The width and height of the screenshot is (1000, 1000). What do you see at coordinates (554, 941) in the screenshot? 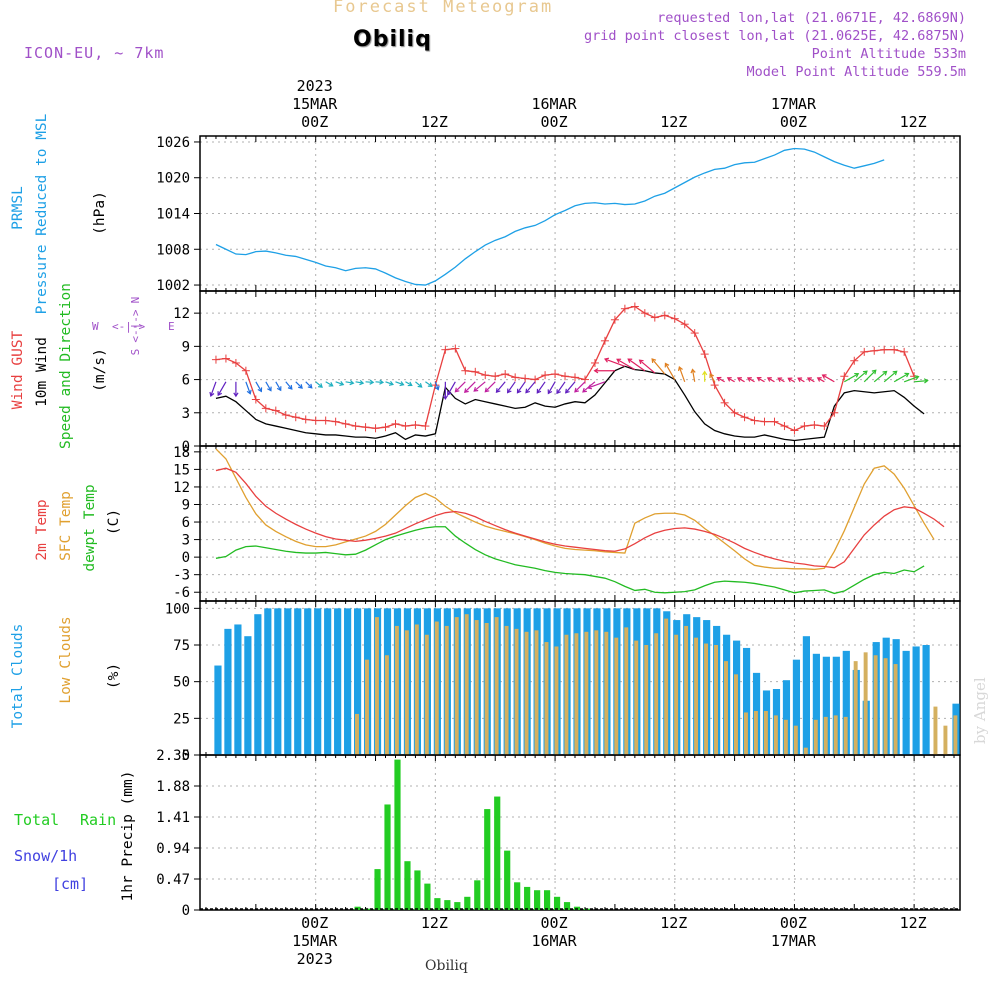
I see `time-label-bottom: 16MAR` at bounding box center [554, 941].